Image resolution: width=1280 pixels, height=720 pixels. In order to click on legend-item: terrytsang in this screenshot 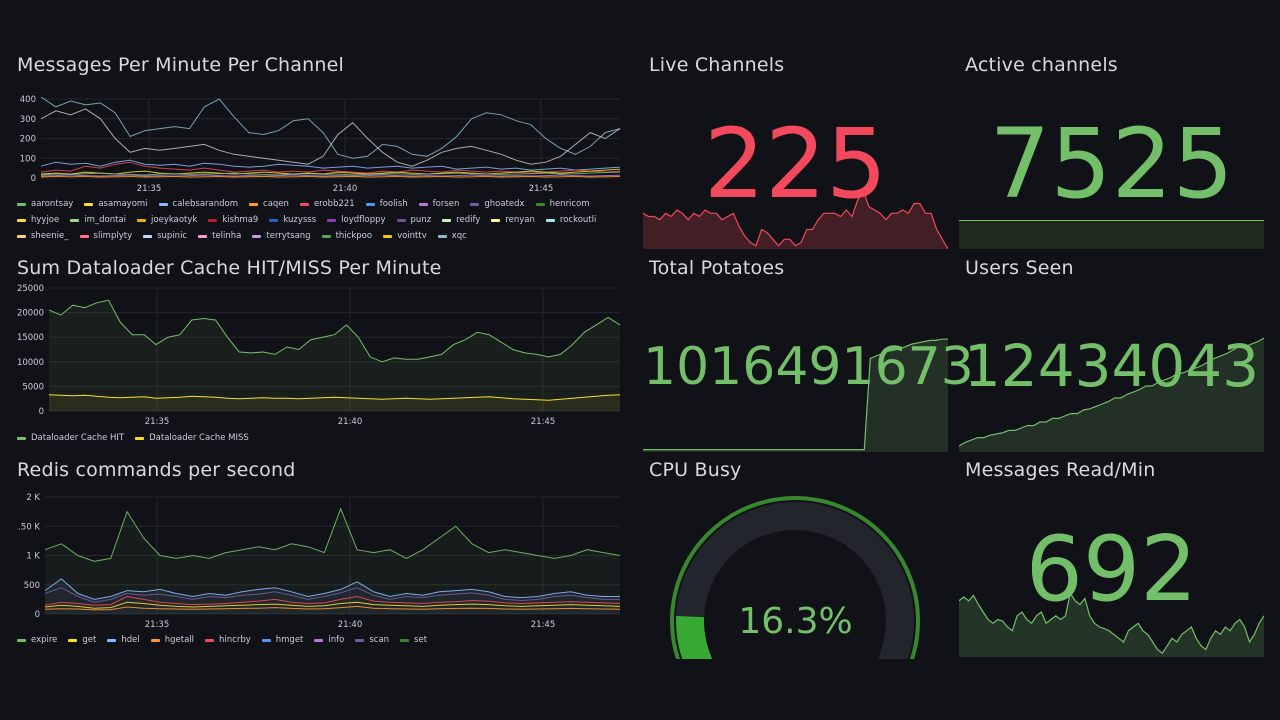, I will do `click(281, 236)`.